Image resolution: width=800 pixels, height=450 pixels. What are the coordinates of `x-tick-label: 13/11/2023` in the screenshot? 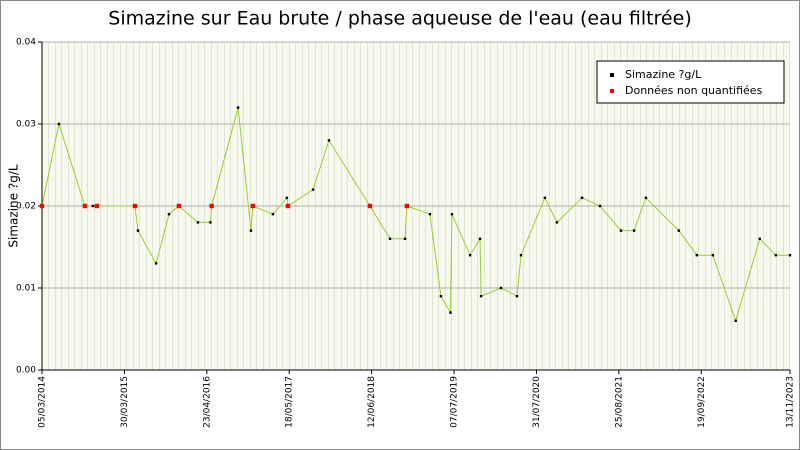 It's located at (791, 402).